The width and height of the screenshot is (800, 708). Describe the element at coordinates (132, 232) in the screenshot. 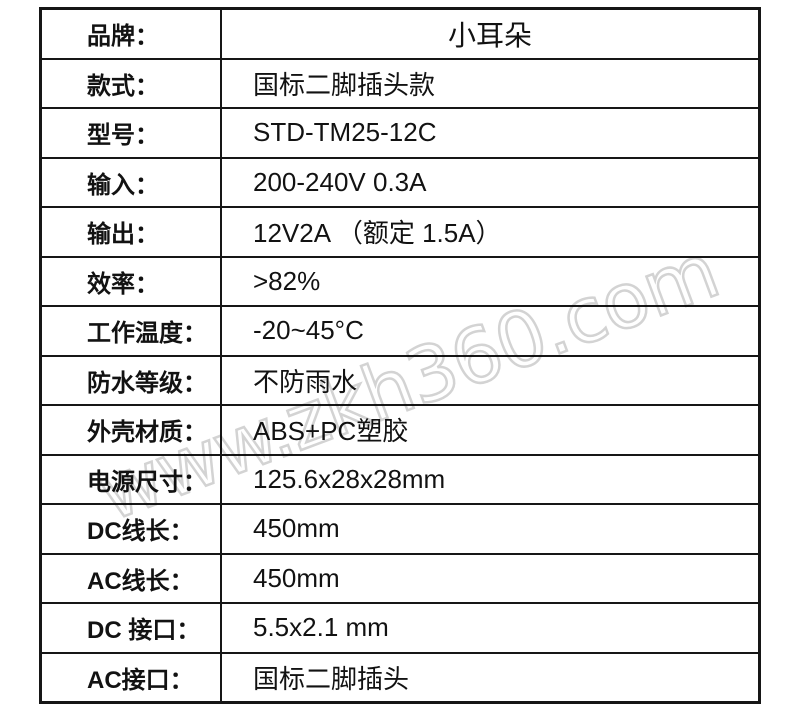

I see `spec-label-output: 输出：` at that location.